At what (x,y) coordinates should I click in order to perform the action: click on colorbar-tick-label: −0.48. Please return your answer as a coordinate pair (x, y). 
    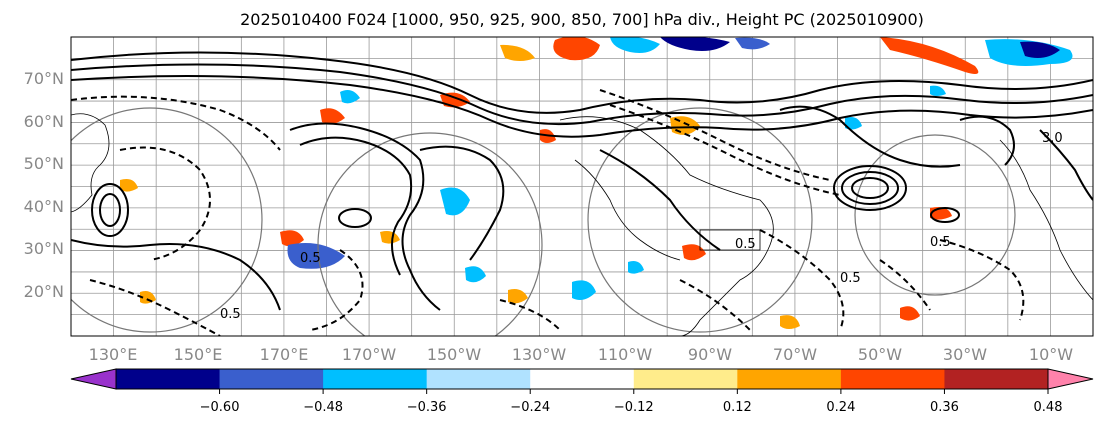
    Looking at the image, I should click on (323, 407).